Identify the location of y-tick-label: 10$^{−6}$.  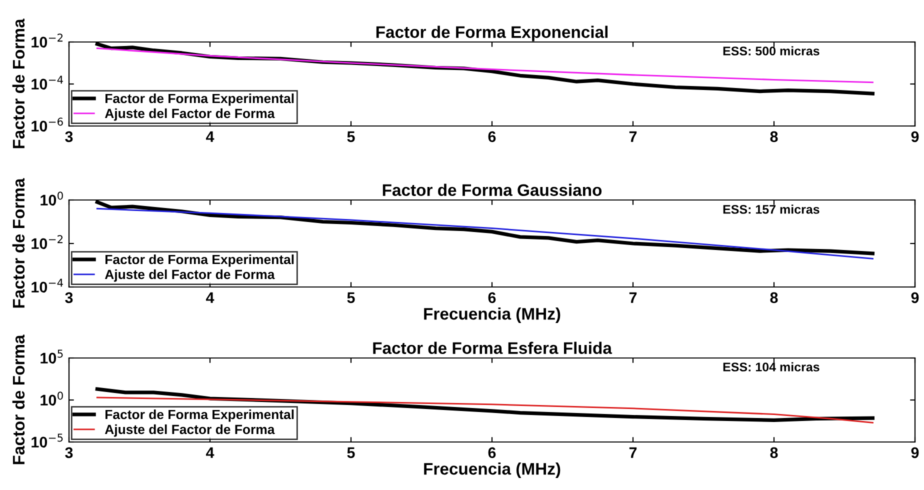
(47, 125).